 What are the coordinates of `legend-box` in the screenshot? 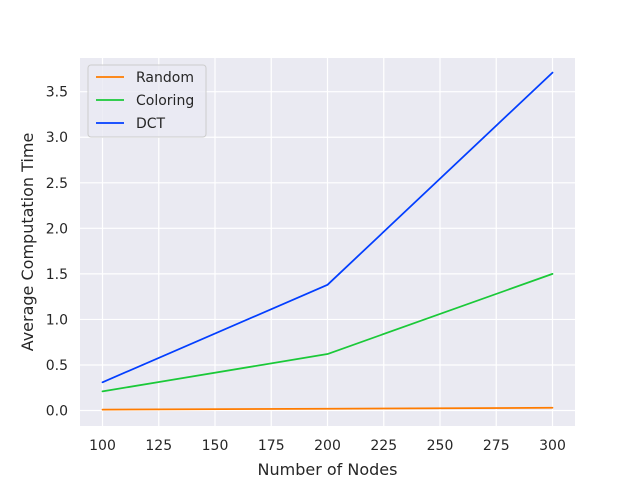 It's located at (147, 101).